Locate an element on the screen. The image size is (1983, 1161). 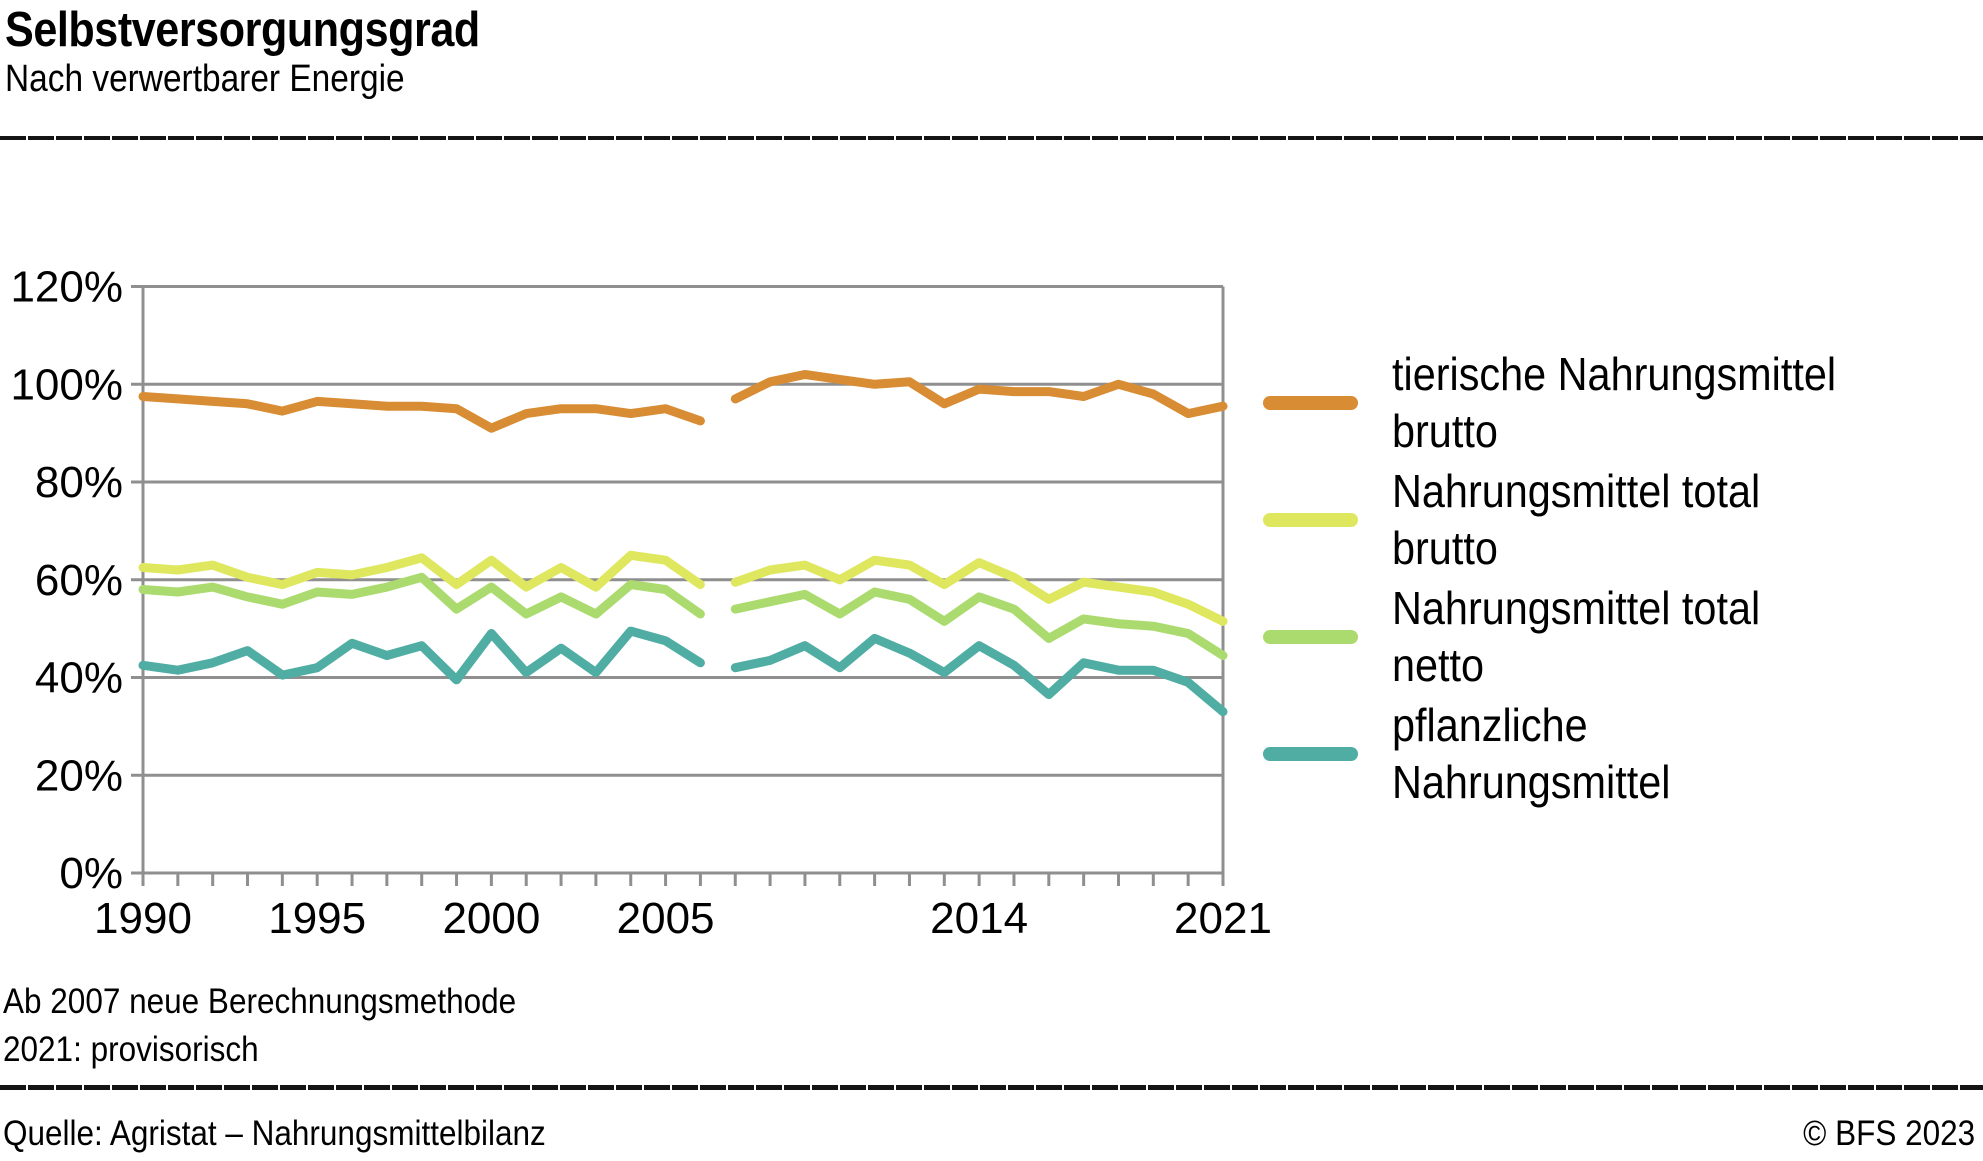
legend-item-total-netto: Nahrungsmittel total netto is located at coordinates (1574, 637).